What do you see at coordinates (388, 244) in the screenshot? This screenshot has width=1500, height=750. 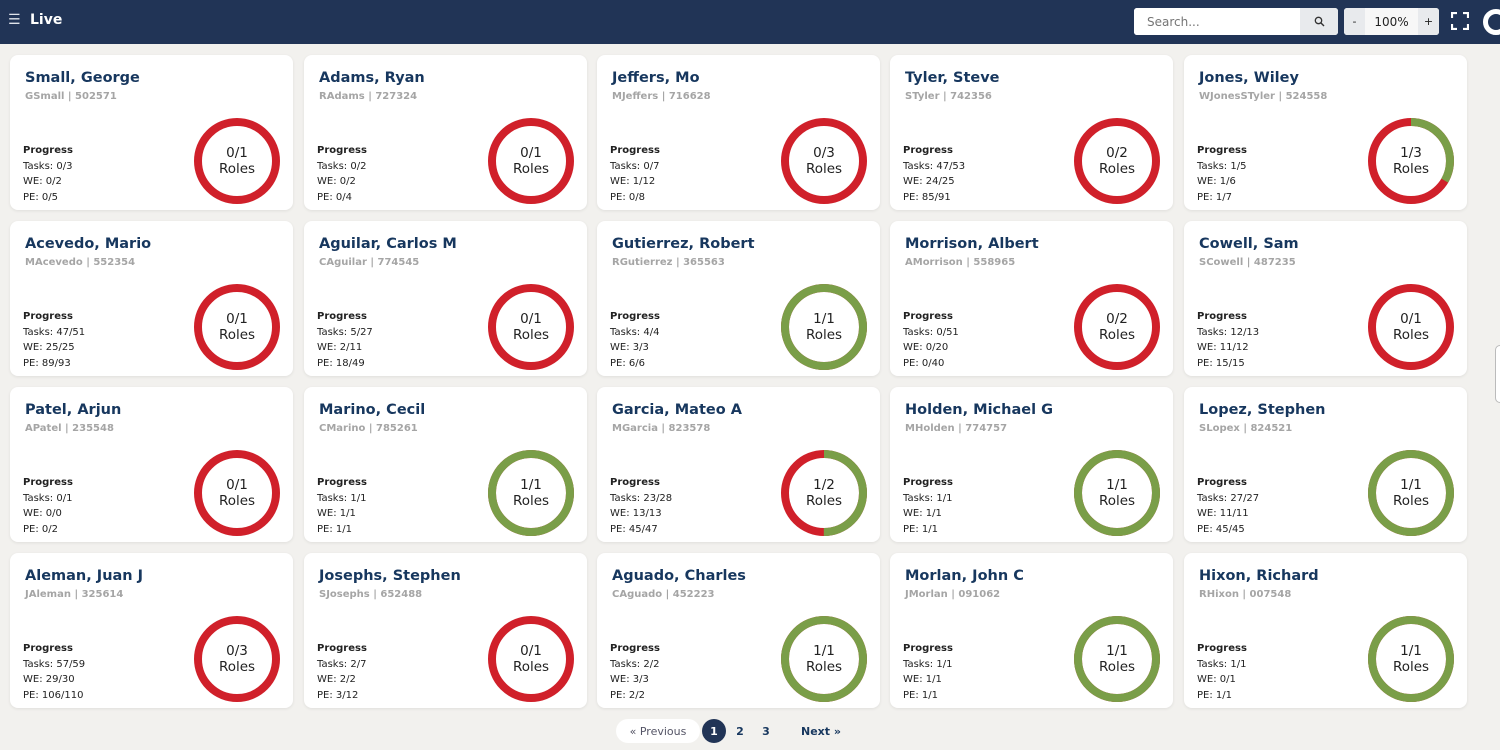 I see `employee-name: Aguilar, Carlos M` at bounding box center [388, 244].